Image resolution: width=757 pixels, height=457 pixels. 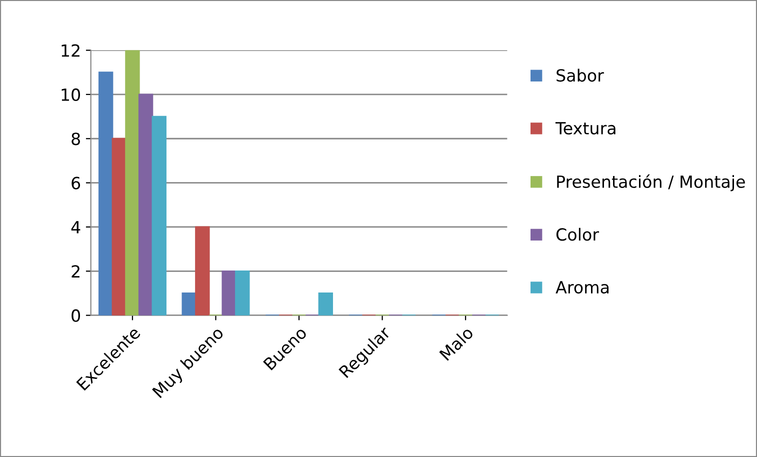 I want to click on legend-label: Aroma, so click(x=582, y=287).